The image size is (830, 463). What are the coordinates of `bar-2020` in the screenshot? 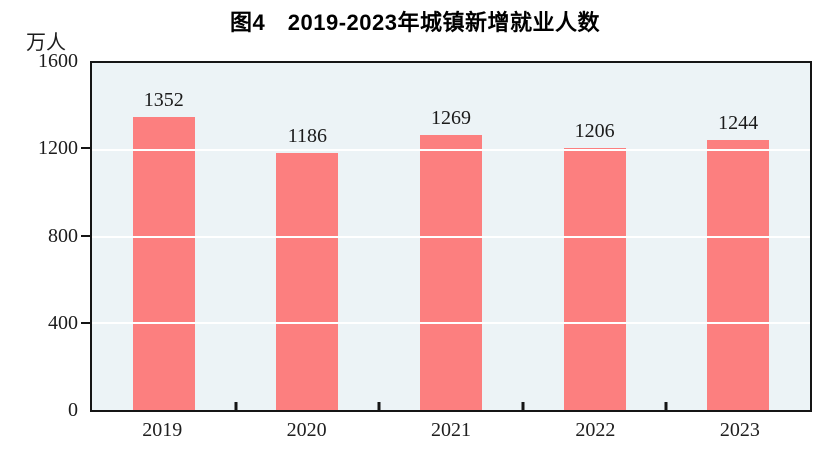 It's located at (307, 281).